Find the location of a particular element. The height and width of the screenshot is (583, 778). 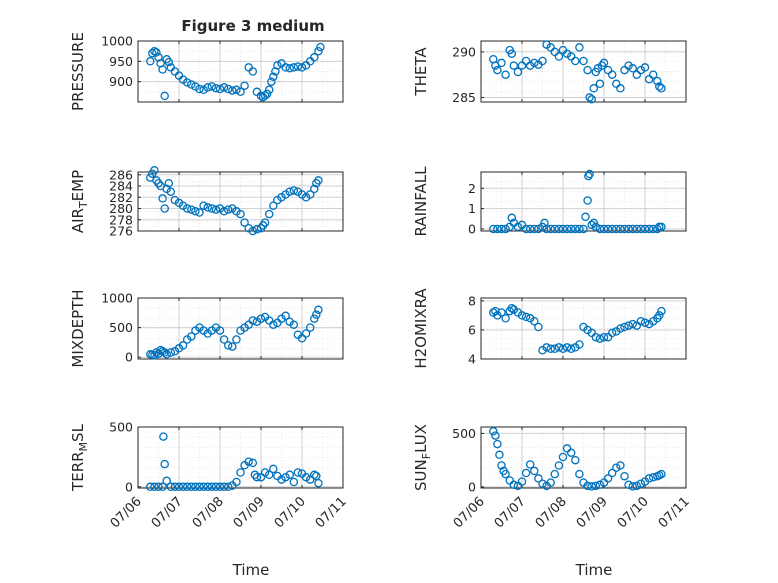

x-tick-label: 07/10 is located at coordinates (290, 512).